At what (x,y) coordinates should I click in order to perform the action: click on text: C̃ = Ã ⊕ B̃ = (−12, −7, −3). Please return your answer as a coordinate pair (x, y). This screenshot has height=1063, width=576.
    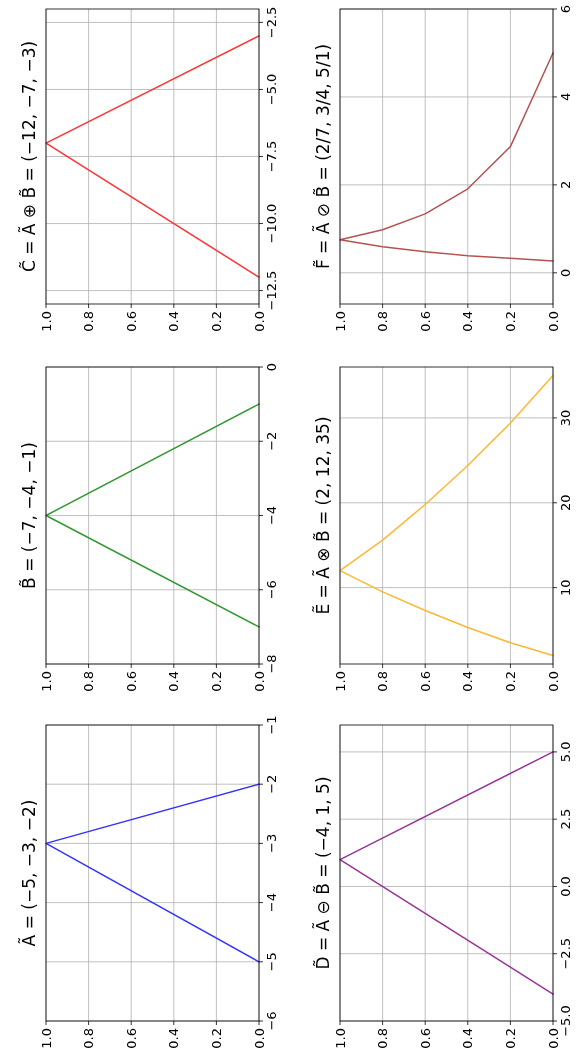
    Looking at the image, I should click on (28, 156).